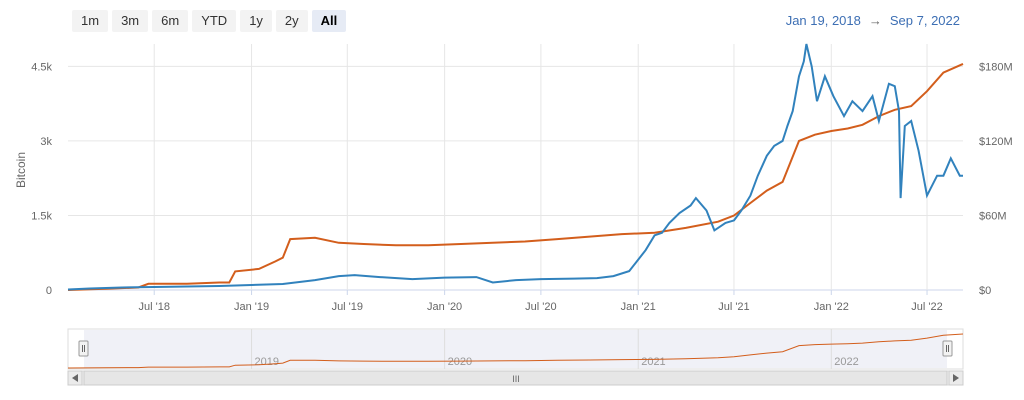 This screenshot has width=1024, height=400. I want to click on navigator-selection, so click(515, 349).